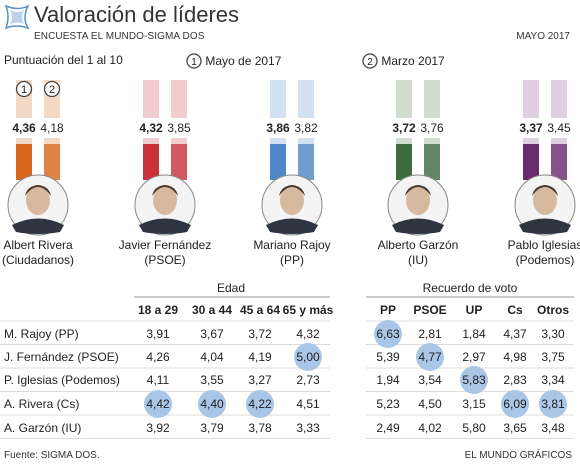 The width and height of the screenshot is (580, 470). I want to click on age-column-header-1: 30 a 44, so click(212, 310).